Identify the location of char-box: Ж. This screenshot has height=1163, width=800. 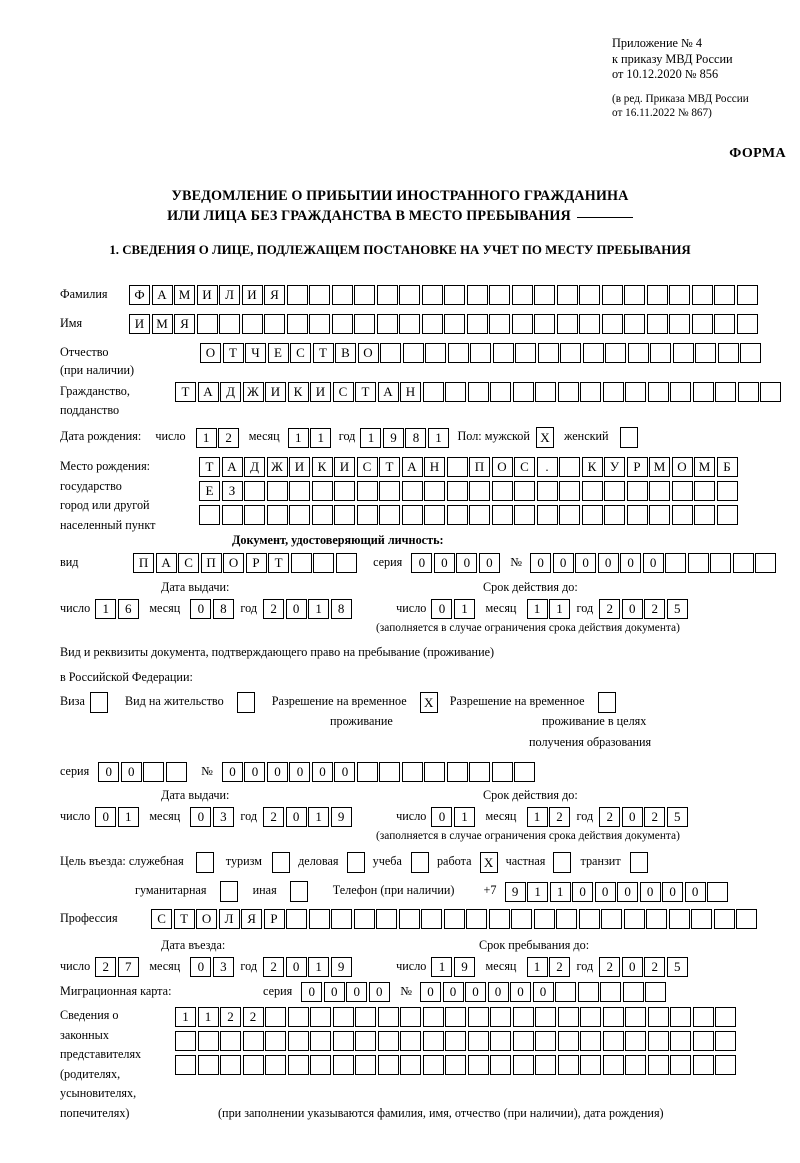
(253, 392).